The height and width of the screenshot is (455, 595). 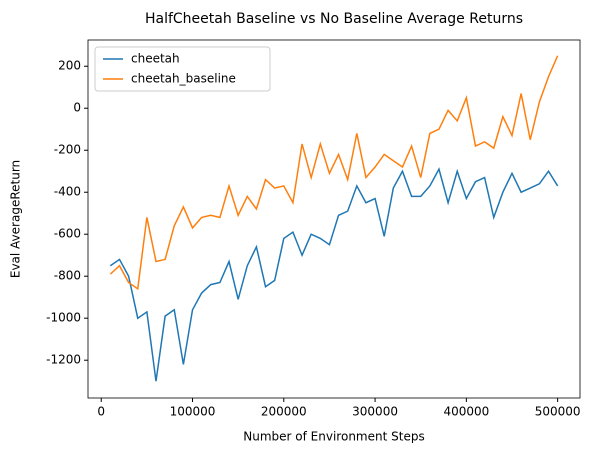 What do you see at coordinates (333, 437) in the screenshot?
I see `x-axis-label: Number of Environment Steps` at bounding box center [333, 437].